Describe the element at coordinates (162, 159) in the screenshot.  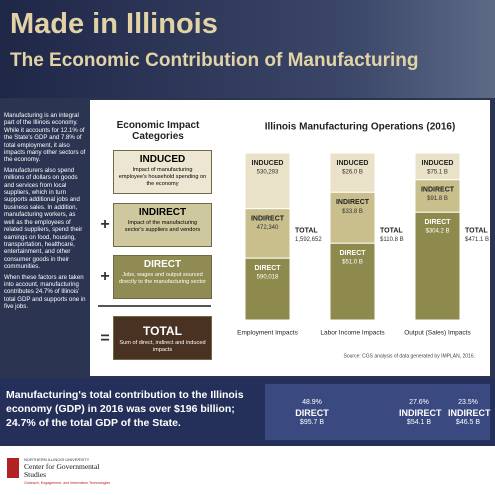
I see `category-name: INDUCED` at that location.